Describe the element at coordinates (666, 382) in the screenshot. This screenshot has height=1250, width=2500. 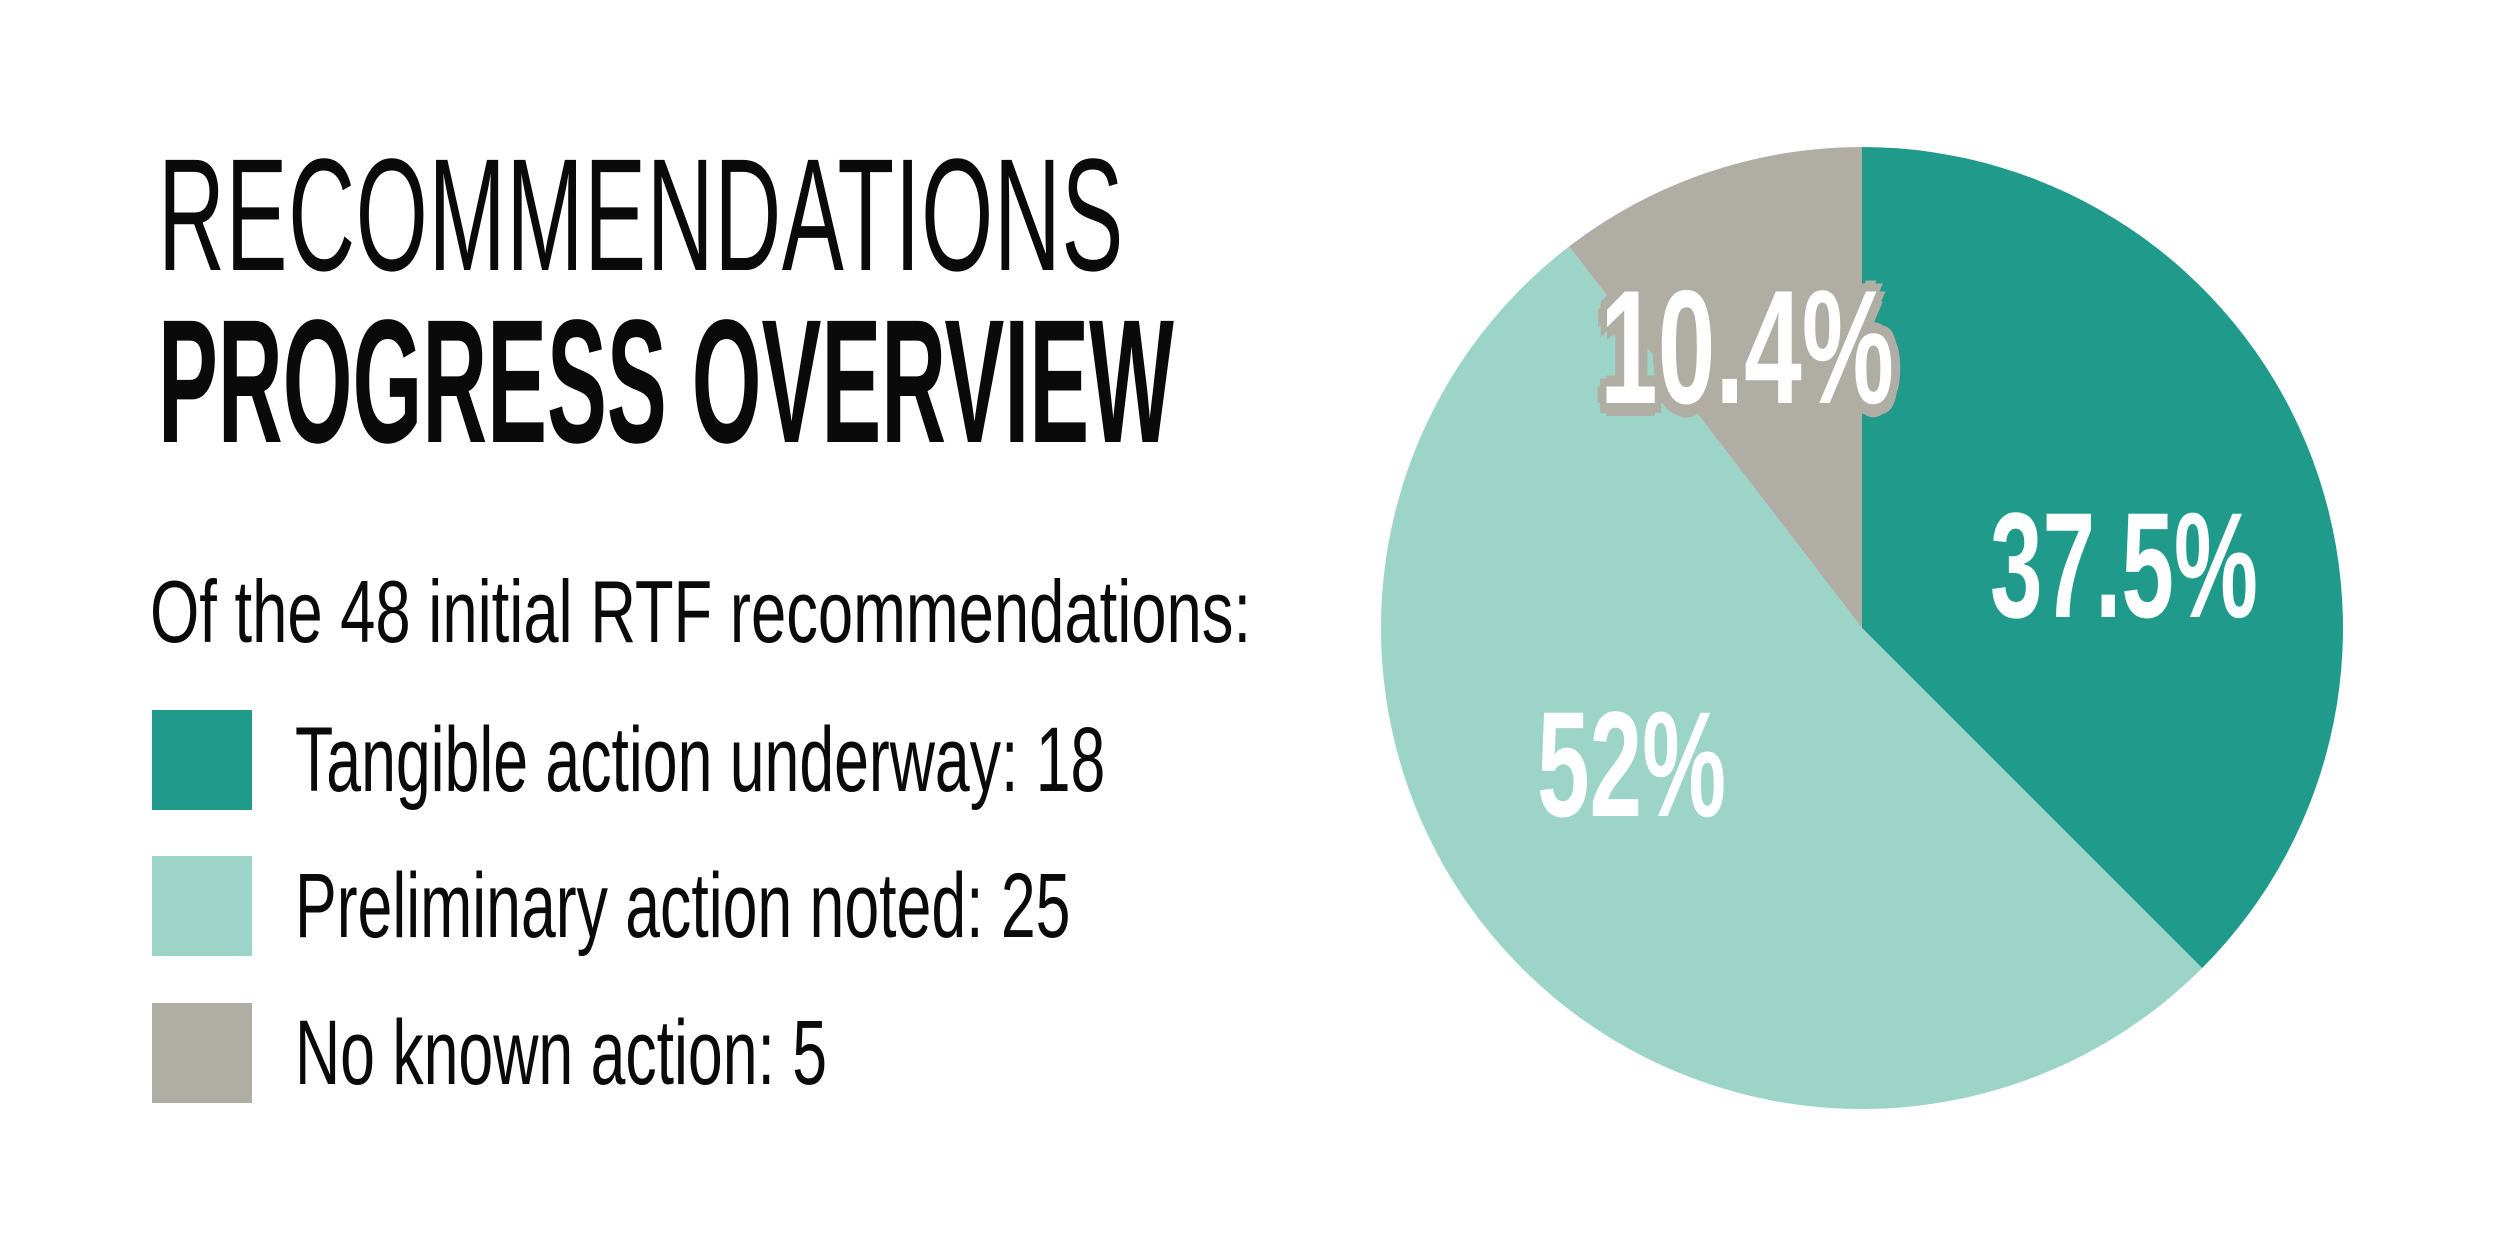
I see `page-title-line2: PROGRESS OVERVIEW` at that location.